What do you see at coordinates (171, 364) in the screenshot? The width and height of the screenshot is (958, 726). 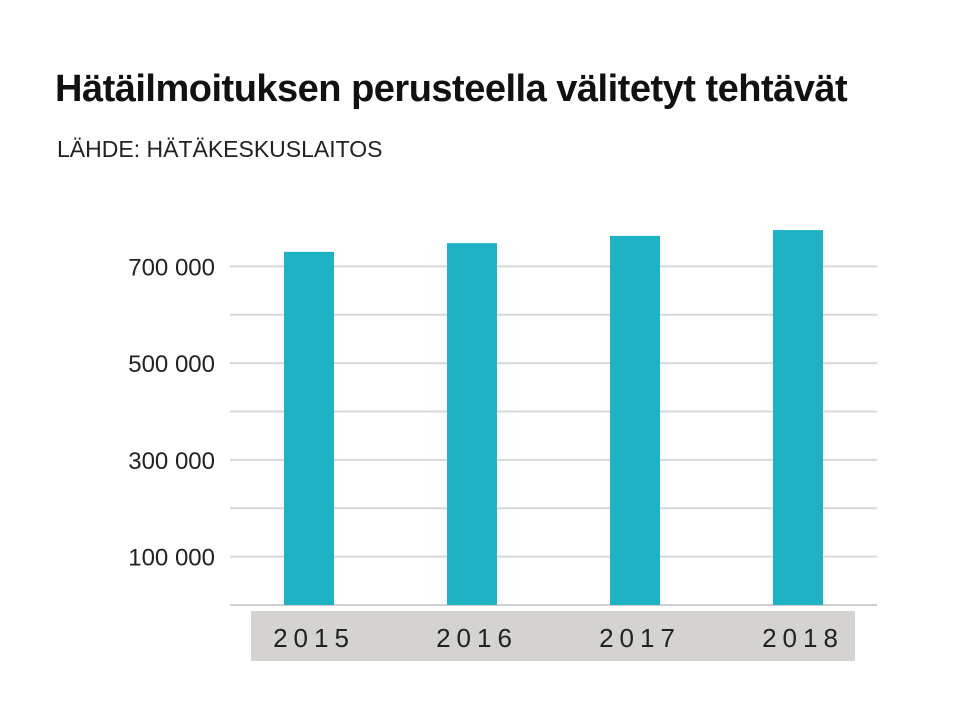 I see `y-tick-label: 500 000` at bounding box center [171, 364].